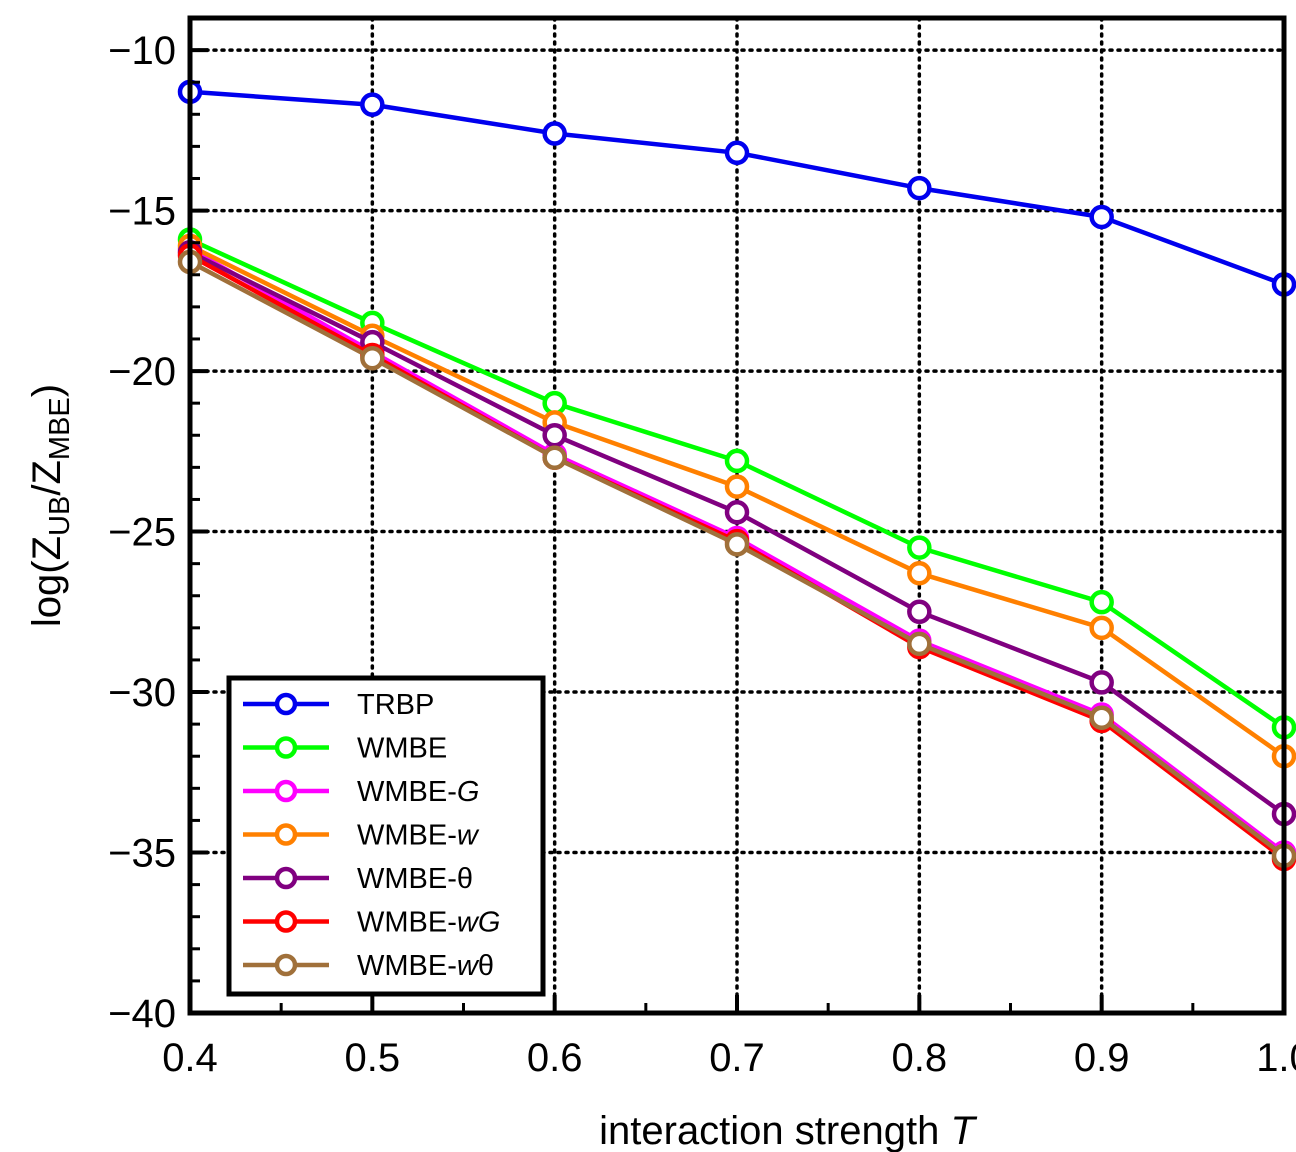  What do you see at coordinates (468, 792) in the screenshot?
I see `legend-label-part: G` at bounding box center [468, 792].